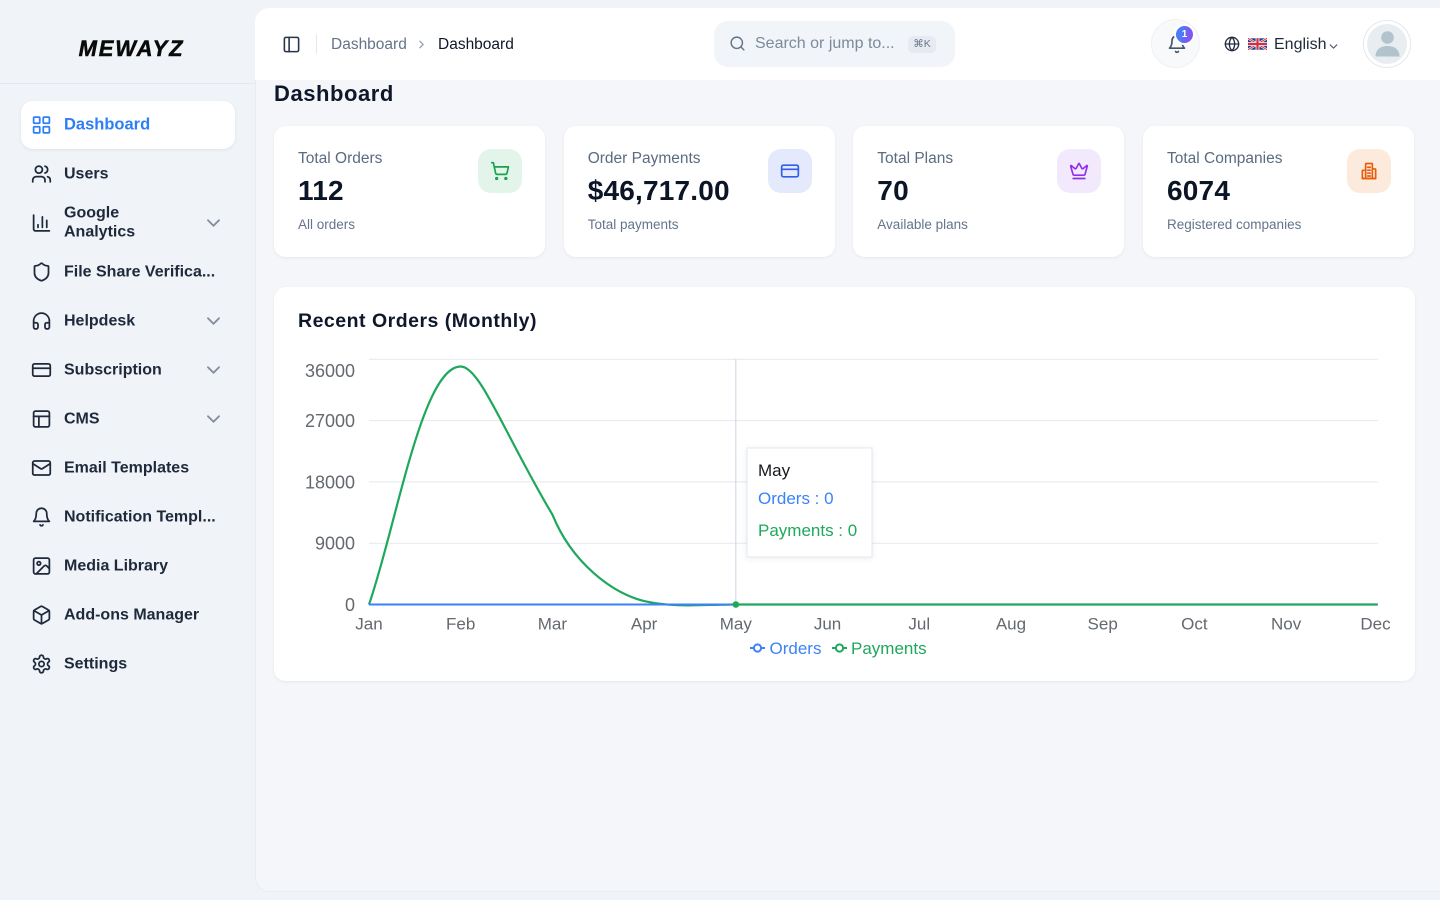 Image resolution: width=1440 pixels, height=900 pixels. Describe the element at coordinates (368, 624) in the screenshot. I see `svg-text: Jan` at that location.